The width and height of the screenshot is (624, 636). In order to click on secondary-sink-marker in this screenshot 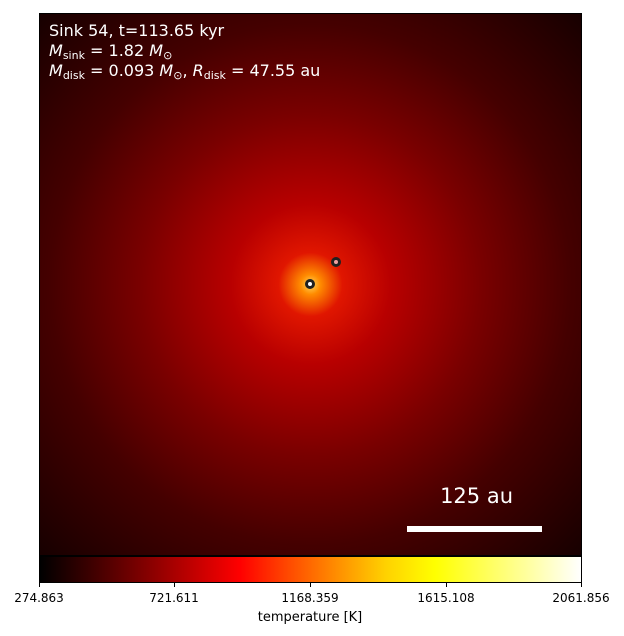, I will do `click(336, 262)`.